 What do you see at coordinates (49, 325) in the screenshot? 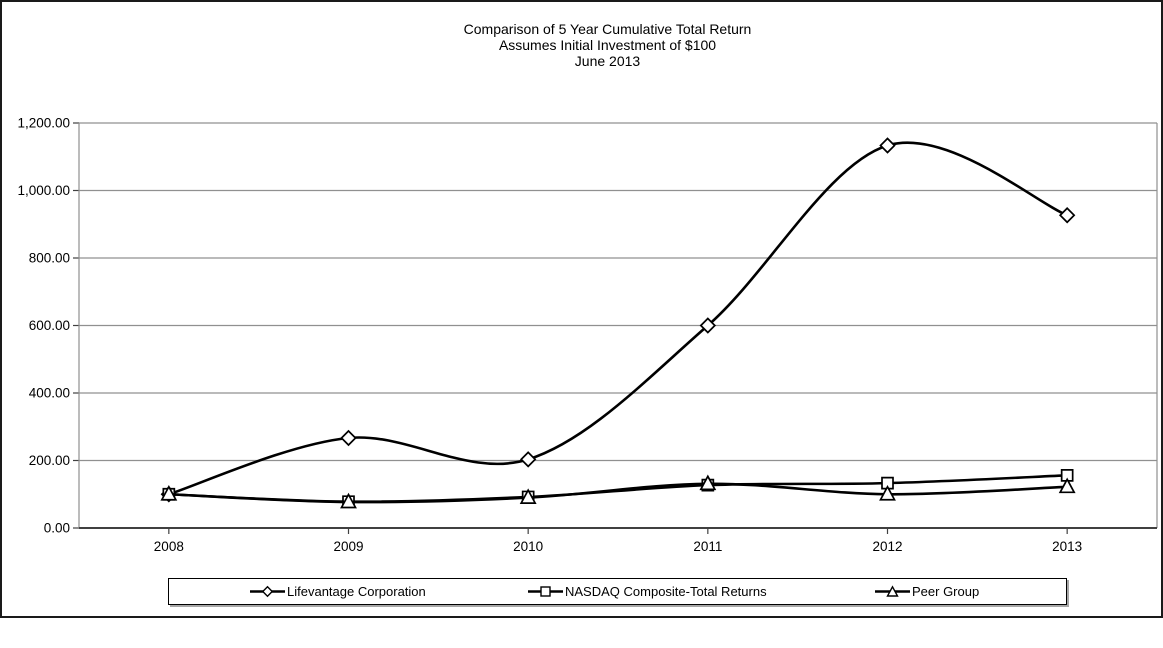
I see `y-tick-label: 600.00` at bounding box center [49, 325].